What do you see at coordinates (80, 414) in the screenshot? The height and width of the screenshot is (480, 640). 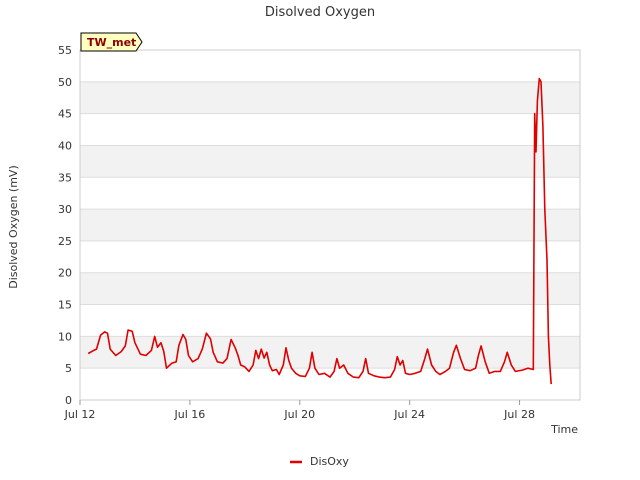 I see `x-tick-label: Jul 12` at bounding box center [80, 414].